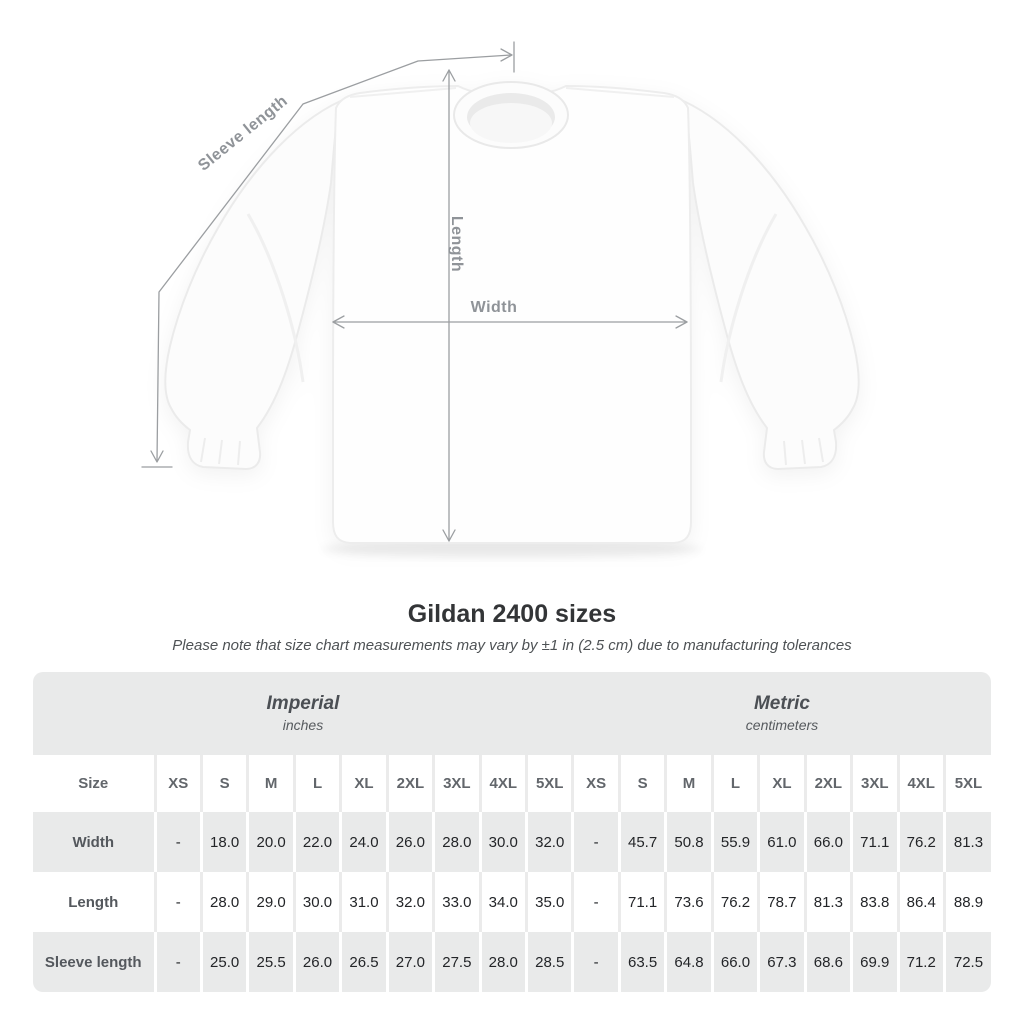  What do you see at coordinates (781, 962) in the screenshot?
I see `measurement-cell: 67.3` at bounding box center [781, 962].